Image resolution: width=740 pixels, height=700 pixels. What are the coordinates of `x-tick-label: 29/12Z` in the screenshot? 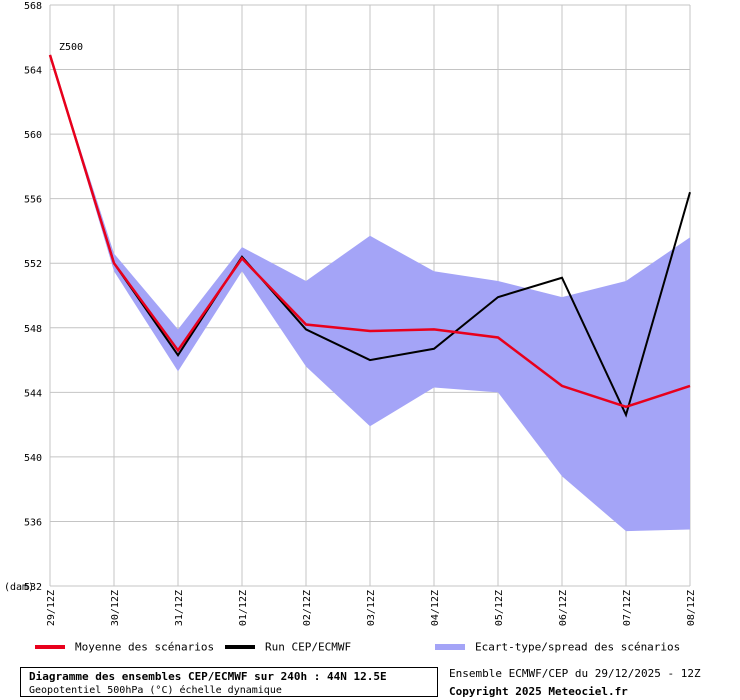 It's located at (51, 608).